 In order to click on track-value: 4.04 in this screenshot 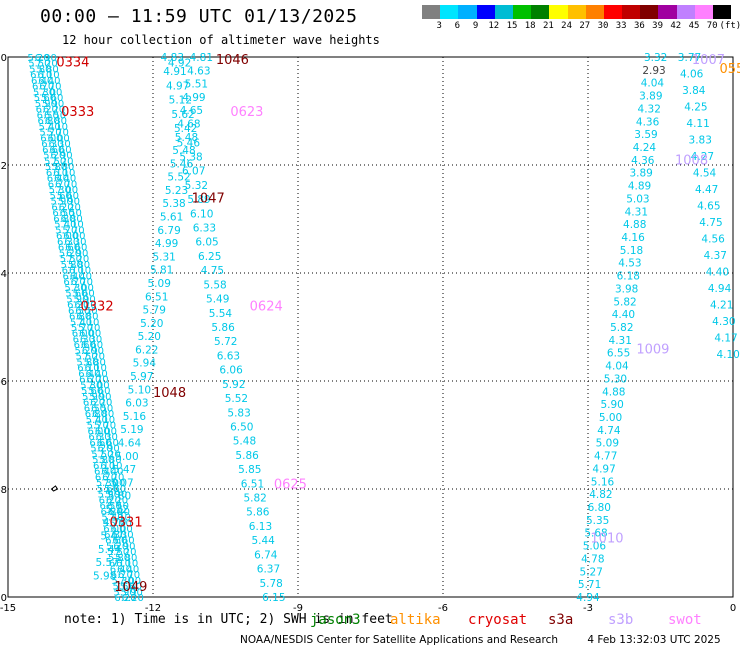, I will do `click(653, 84)`.